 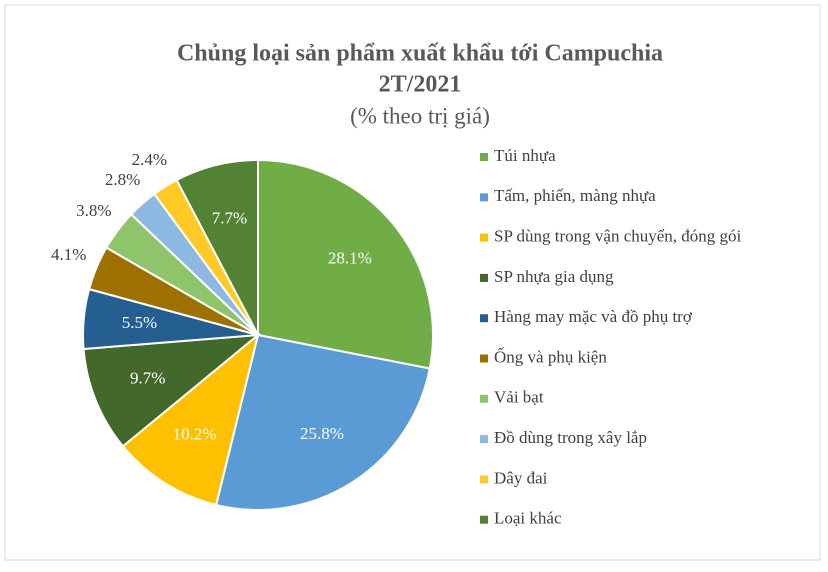 I want to click on data-label: 2.8%, so click(x=122, y=179).